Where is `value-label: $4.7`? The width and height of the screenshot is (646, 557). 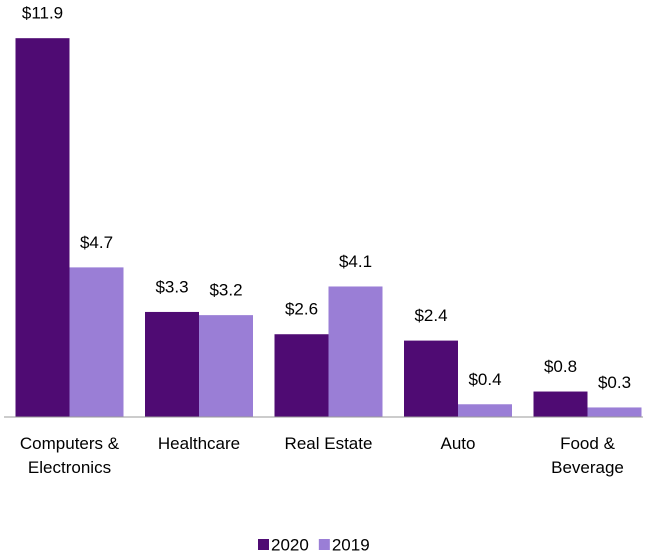
value-label: $4.7 is located at coordinates (96, 242).